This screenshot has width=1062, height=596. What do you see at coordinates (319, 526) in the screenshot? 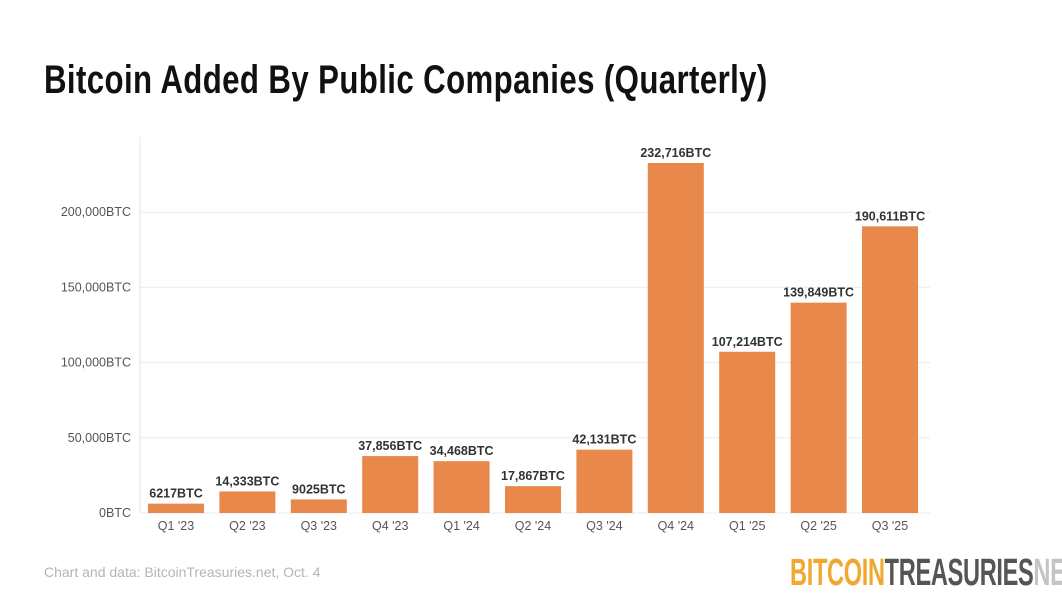
I see `x-tick-label: Q3 '23` at bounding box center [319, 526].